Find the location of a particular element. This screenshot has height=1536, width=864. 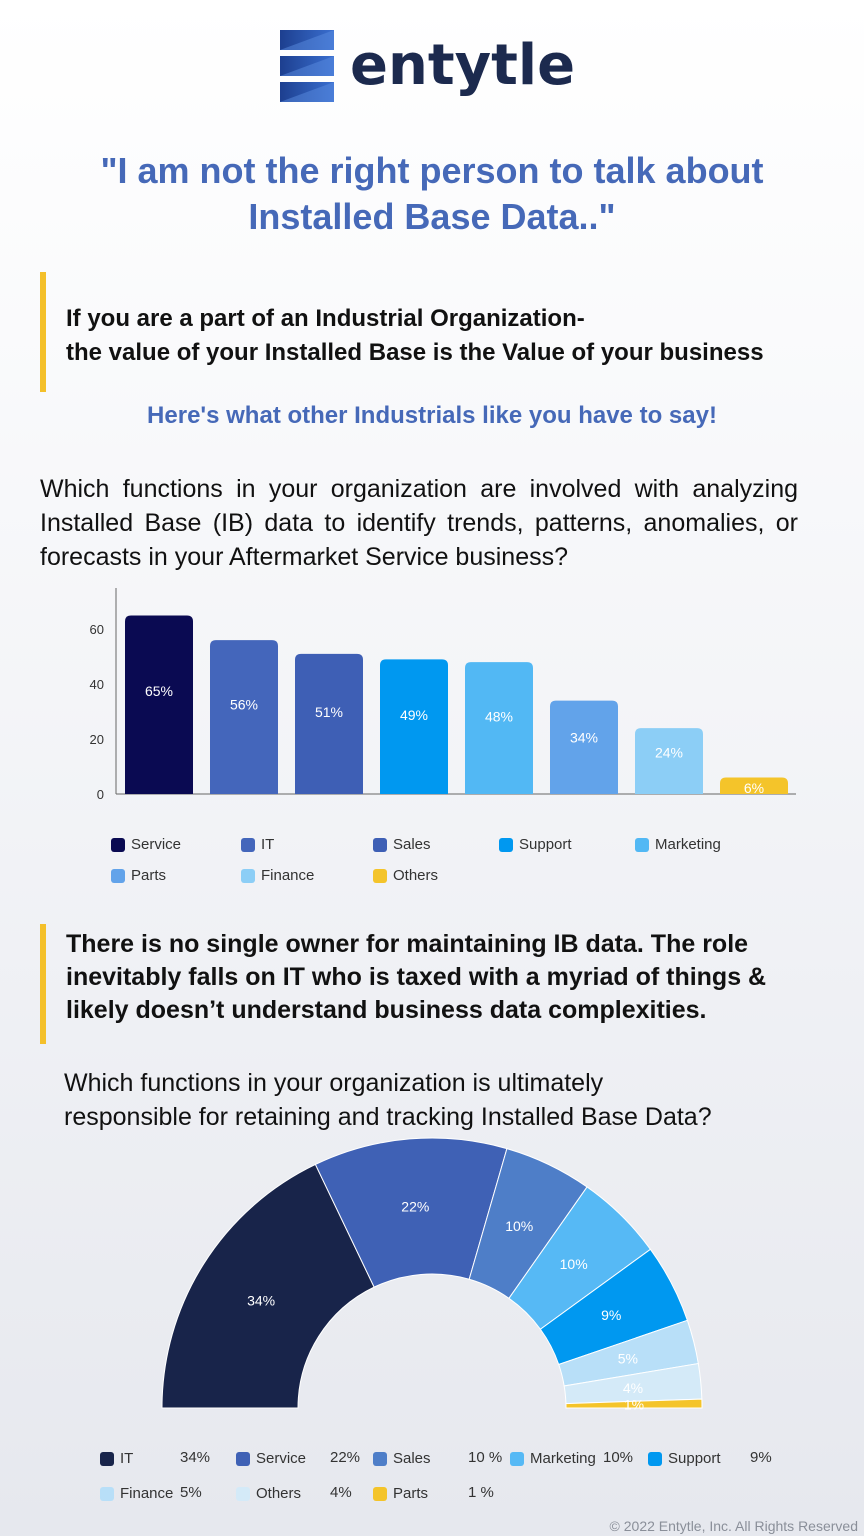

bar-value-label: 24% is located at coordinates (669, 753).